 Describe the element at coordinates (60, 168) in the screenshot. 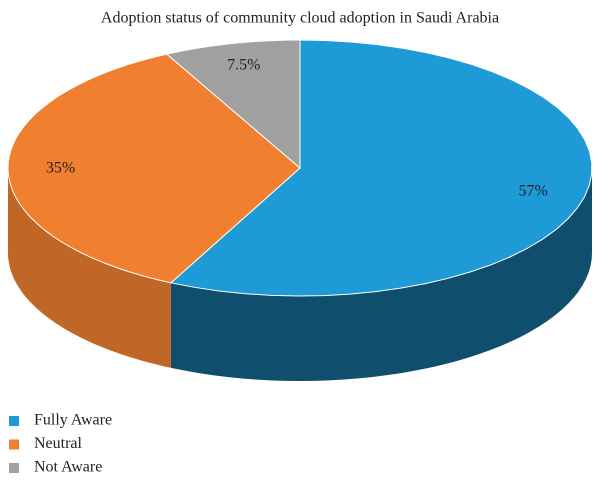

I see `data-label: 35%` at that location.